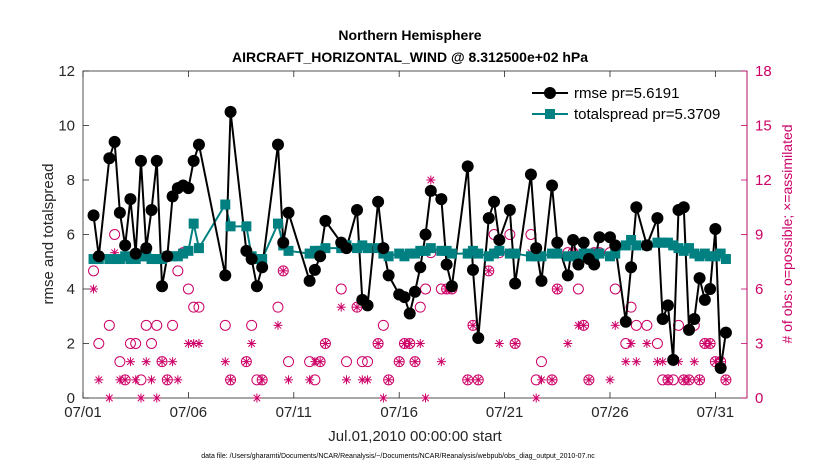 This screenshot has width=830, height=470. I want to click on y-right-tick-label: 6, so click(759, 289).